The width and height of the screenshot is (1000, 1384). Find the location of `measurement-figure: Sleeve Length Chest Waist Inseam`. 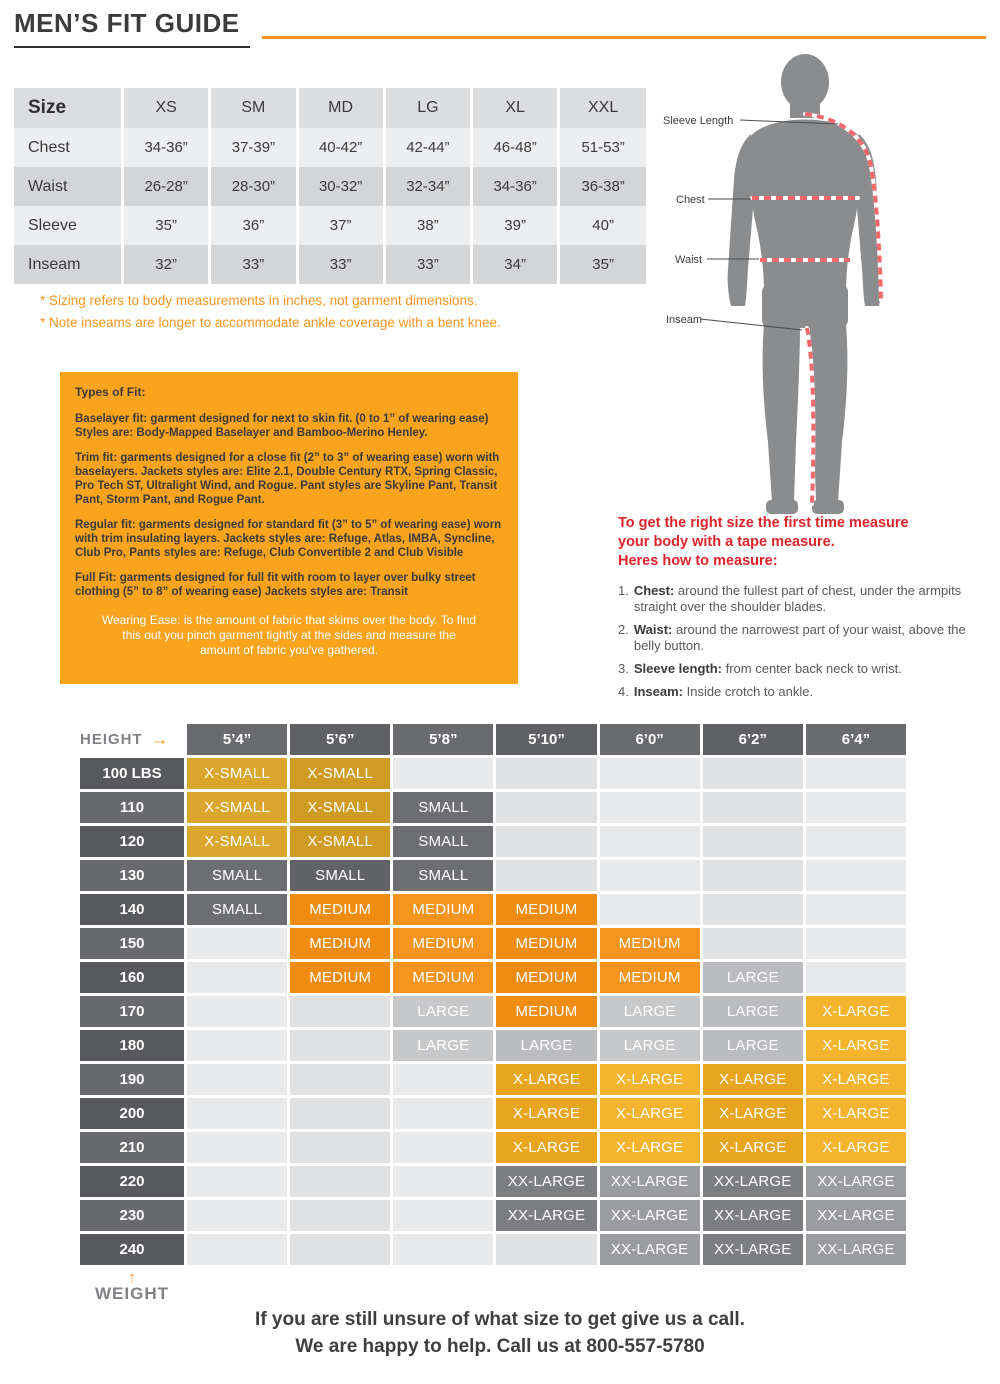

measurement-figure: Sleeve Length Chest Waist Inseam is located at coordinates (815, 291).